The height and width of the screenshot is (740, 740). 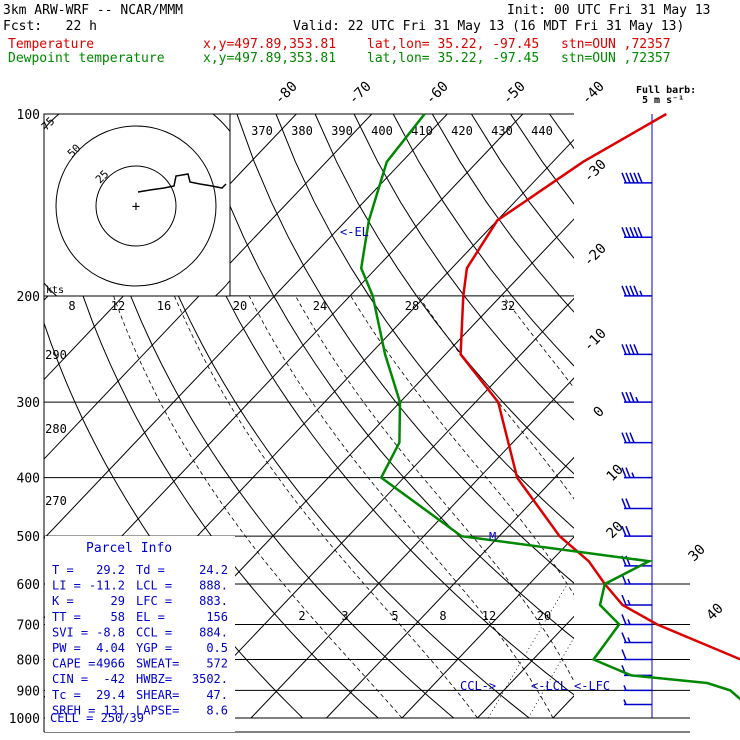 What do you see at coordinates (110, 695) in the screenshot?
I see `parcel-row-value: 29.4` at bounding box center [110, 695].